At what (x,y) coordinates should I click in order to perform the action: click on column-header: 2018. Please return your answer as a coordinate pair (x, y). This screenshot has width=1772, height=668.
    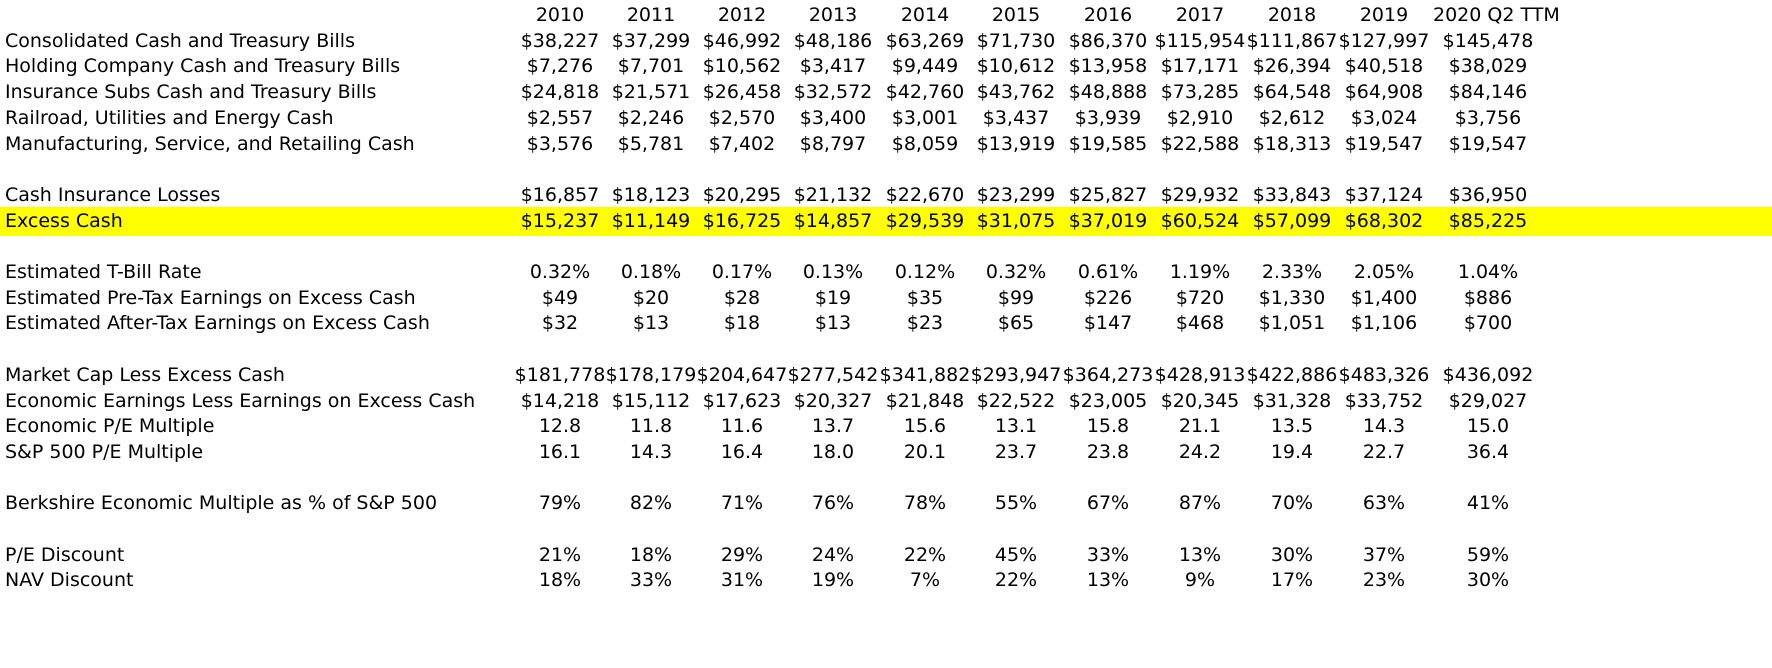
    Looking at the image, I should click on (1292, 15).